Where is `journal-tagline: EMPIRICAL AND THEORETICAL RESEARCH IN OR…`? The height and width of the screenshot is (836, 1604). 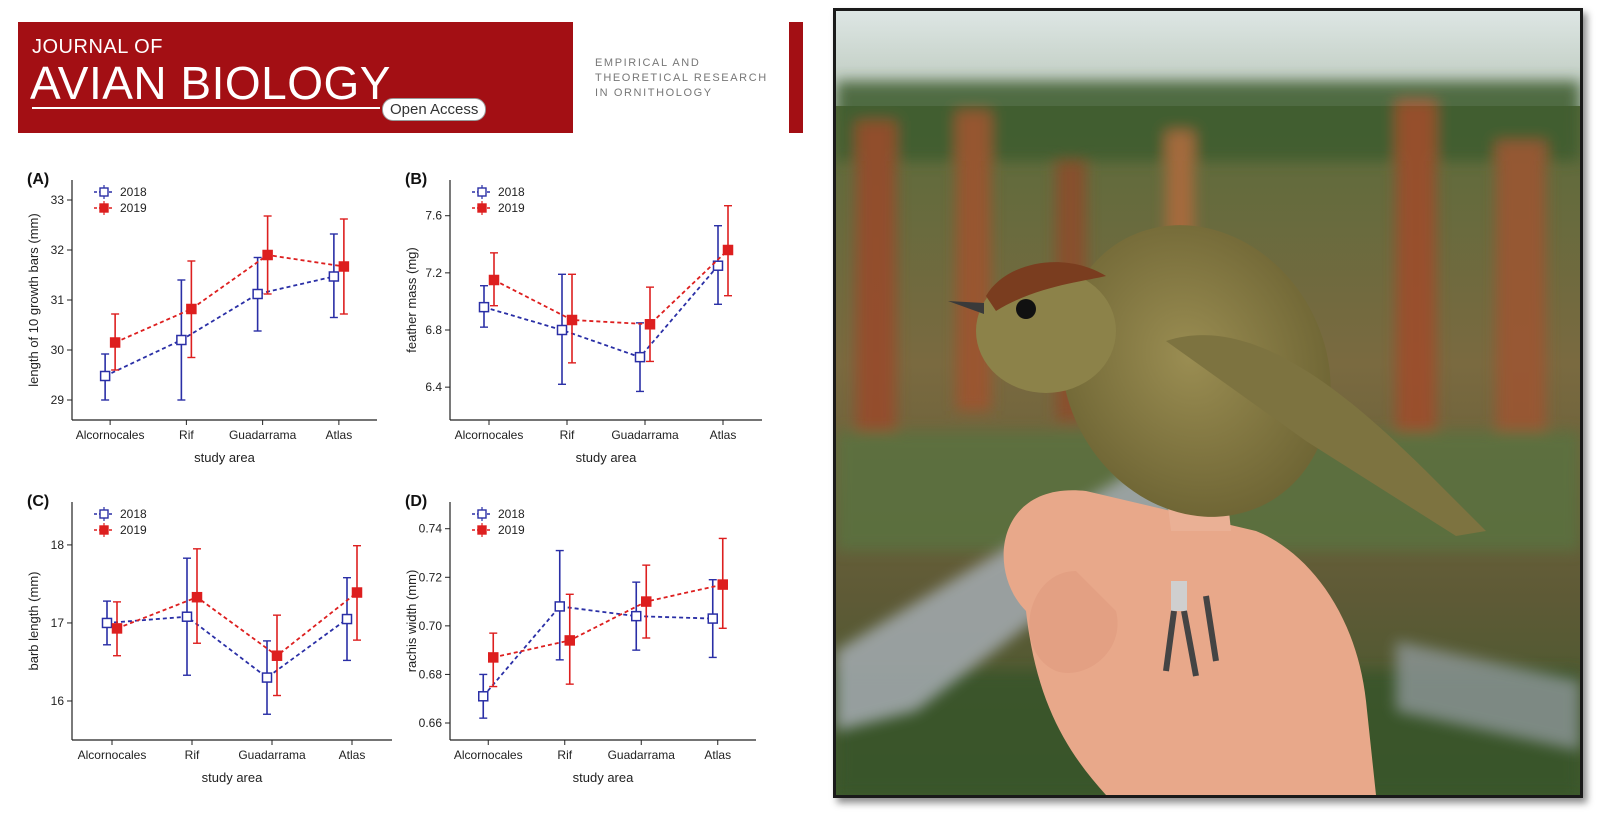
journal-tagline: EMPIRICAL AND THEORETICAL RESEARCH IN OR… is located at coordinates (681, 78).